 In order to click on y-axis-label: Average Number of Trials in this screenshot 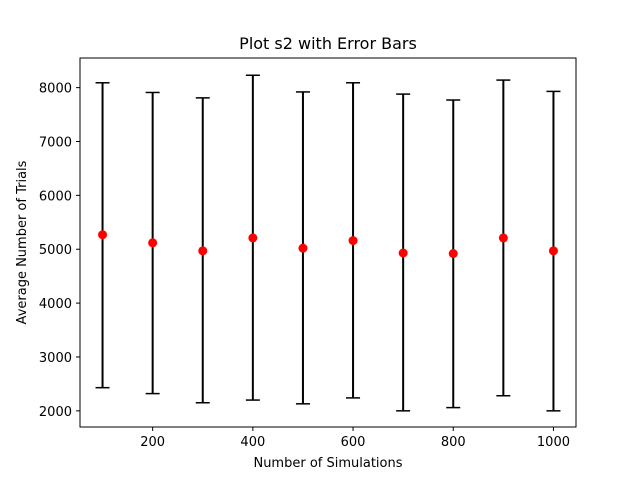, I will do `click(22, 242)`.